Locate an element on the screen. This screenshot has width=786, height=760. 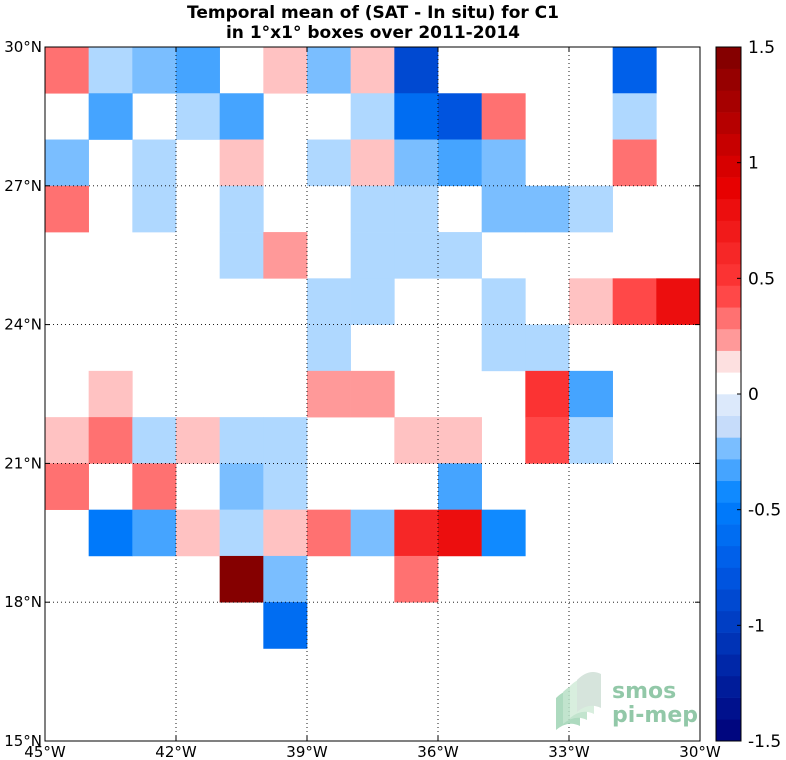
y-tick-label: 18°N is located at coordinates (23, 602).